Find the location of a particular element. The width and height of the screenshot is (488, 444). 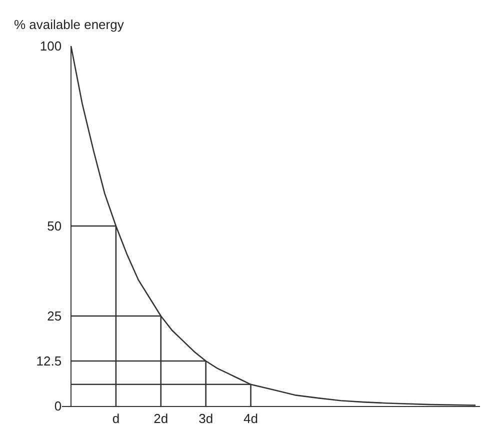

y-tick-label: 25 is located at coordinates (54, 316).